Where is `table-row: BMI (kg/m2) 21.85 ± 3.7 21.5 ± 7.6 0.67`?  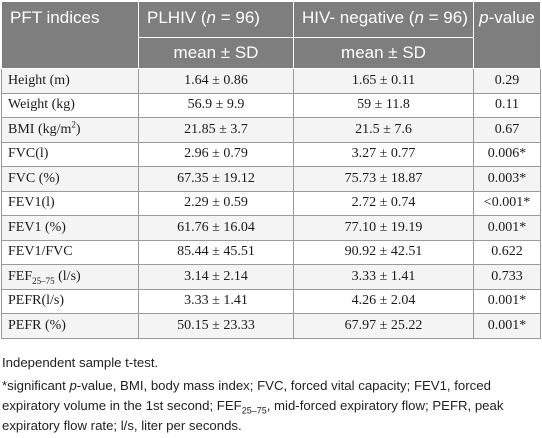 table-row: BMI (kg/m2) 21.85 ± 3.7 21.5 ± 7.6 0.67 is located at coordinates (271, 130).